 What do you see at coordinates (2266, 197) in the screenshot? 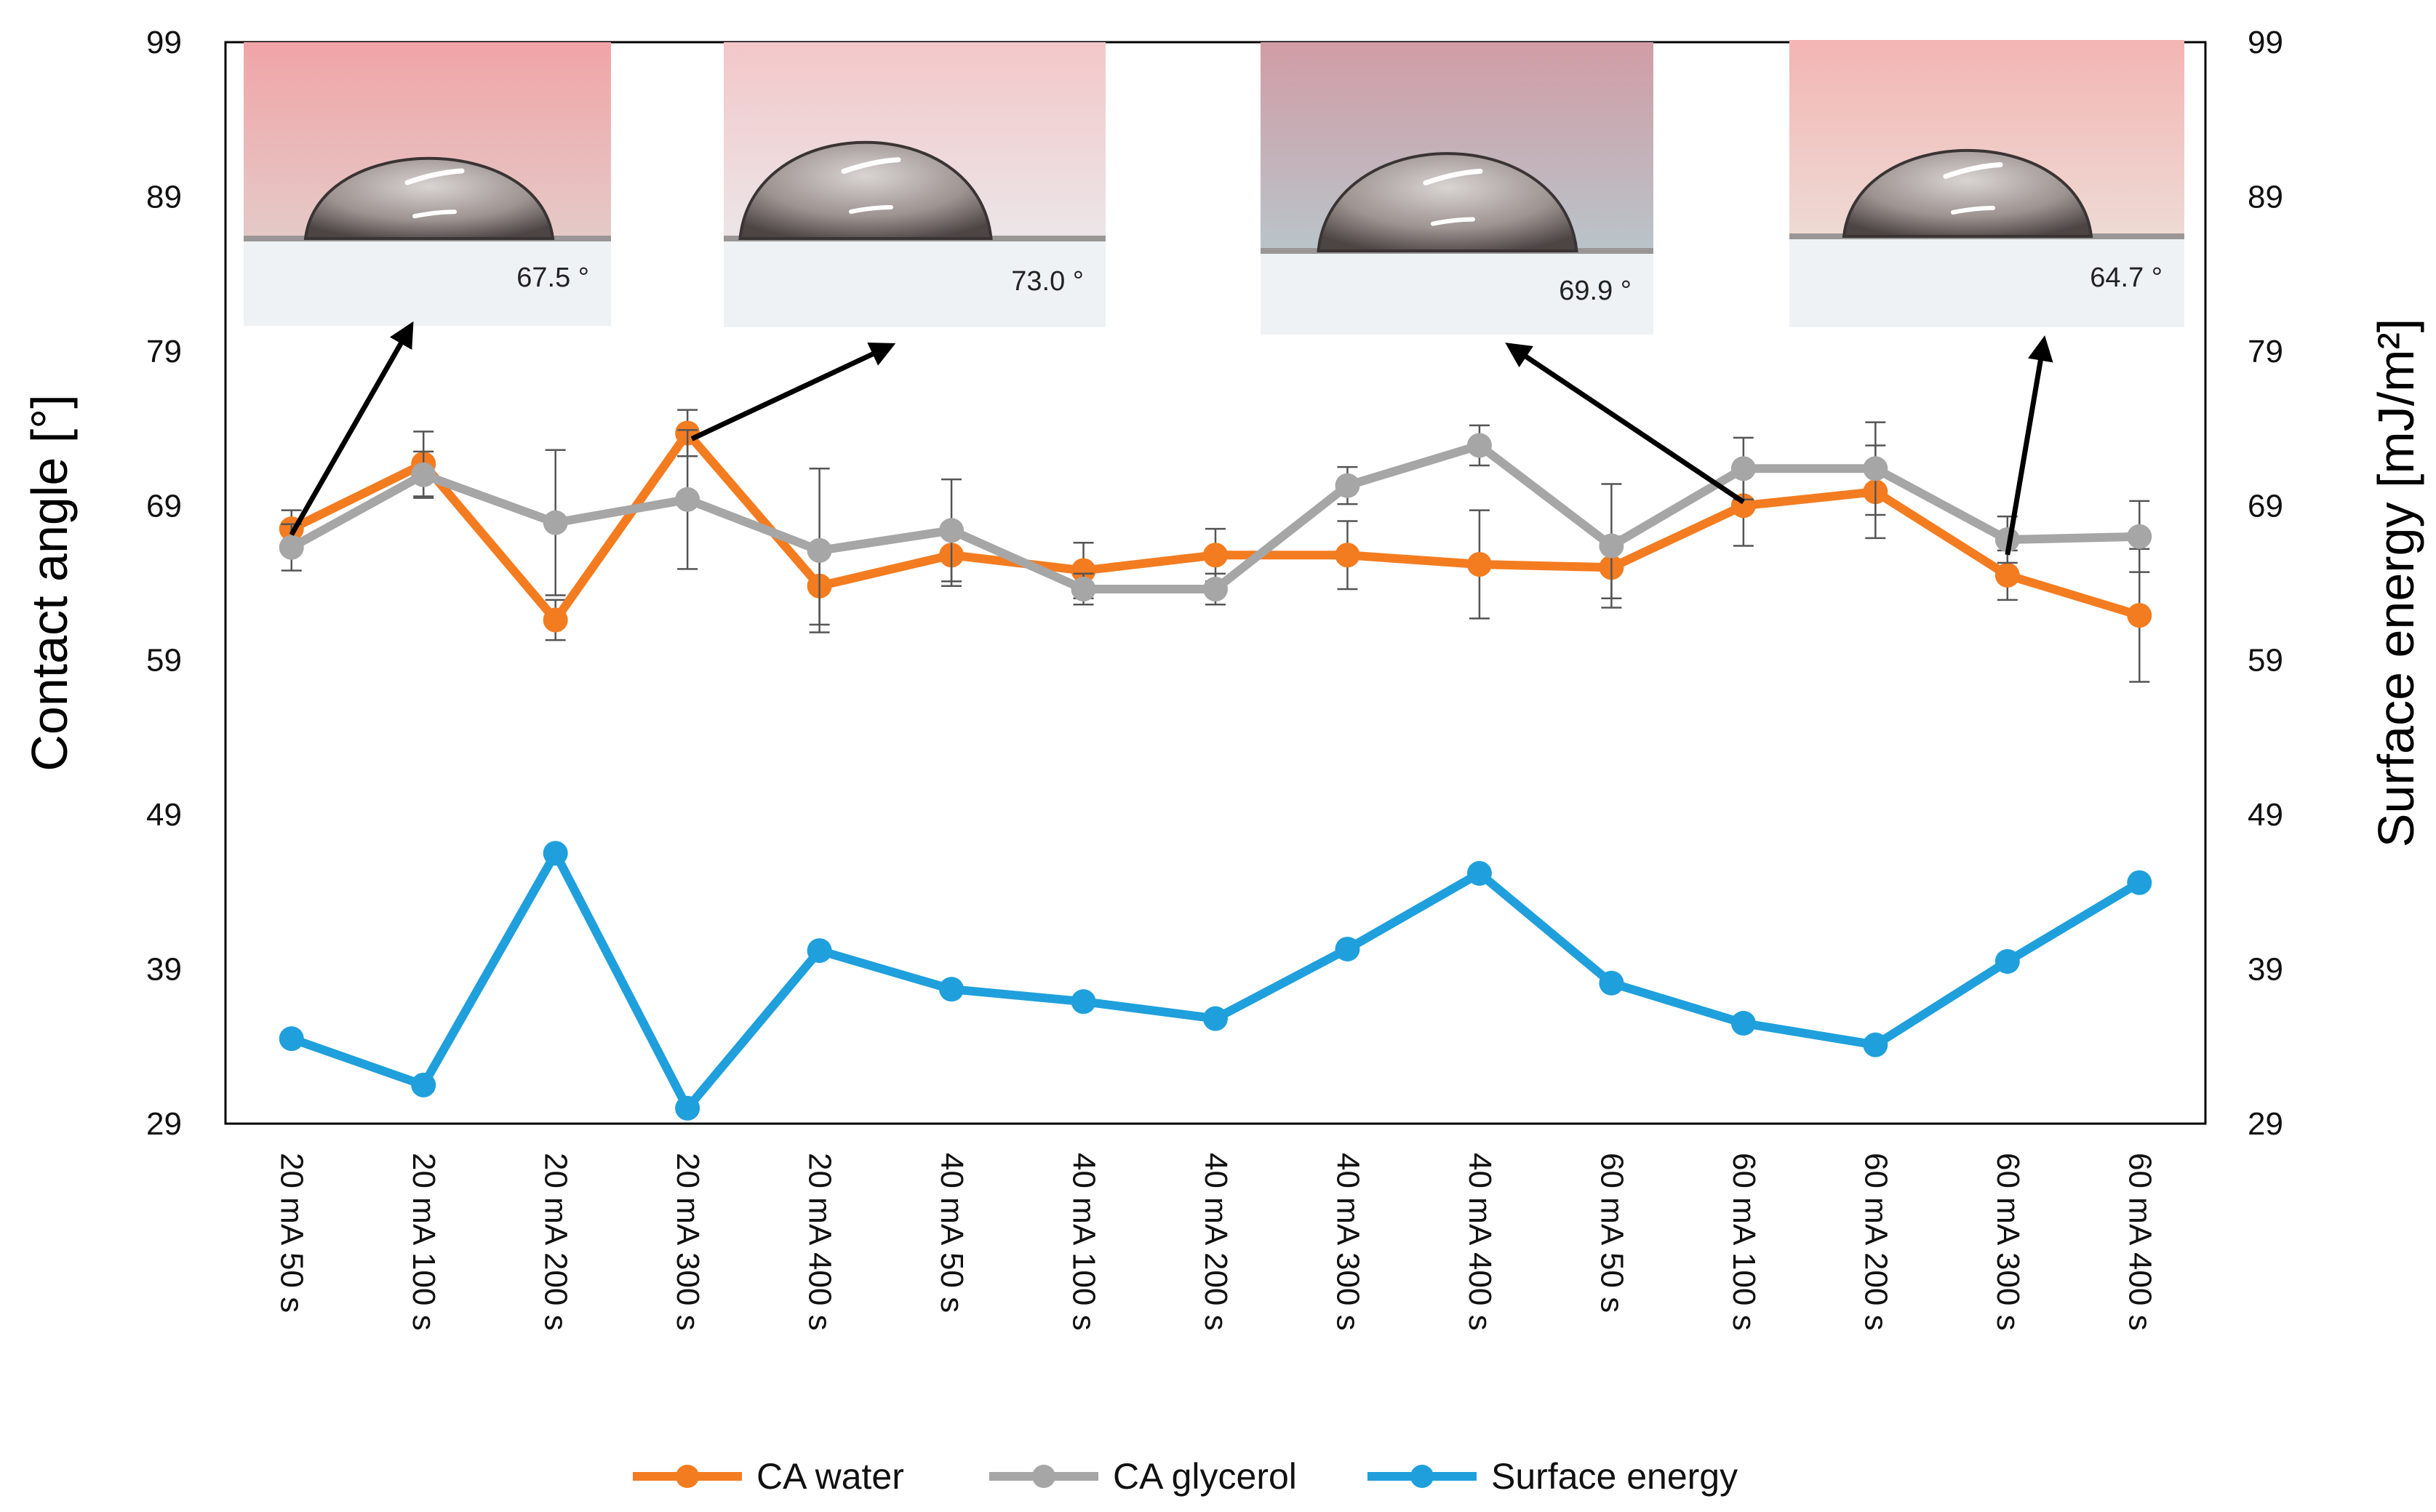
I see `y-tick-label-right: 89` at bounding box center [2266, 197].